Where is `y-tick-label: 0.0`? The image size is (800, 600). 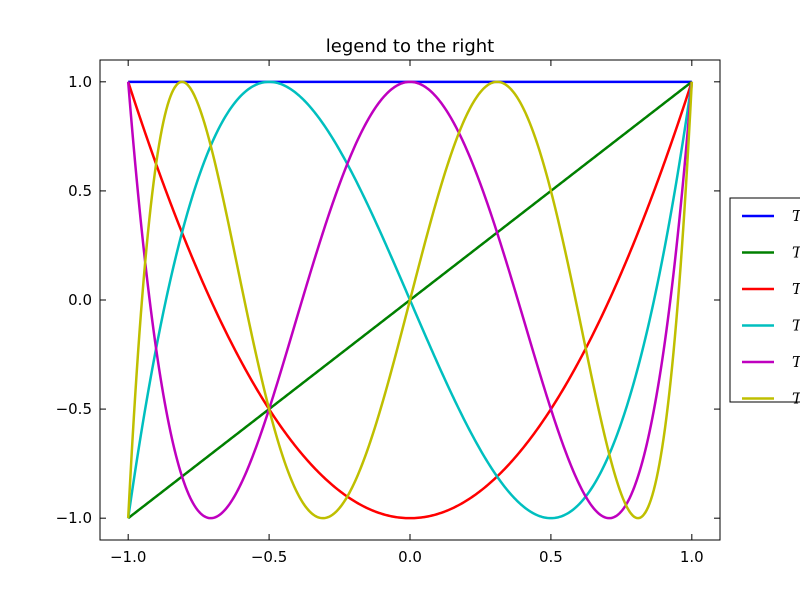 y-tick-label: 0.0 is located at coordinates (80, 300).